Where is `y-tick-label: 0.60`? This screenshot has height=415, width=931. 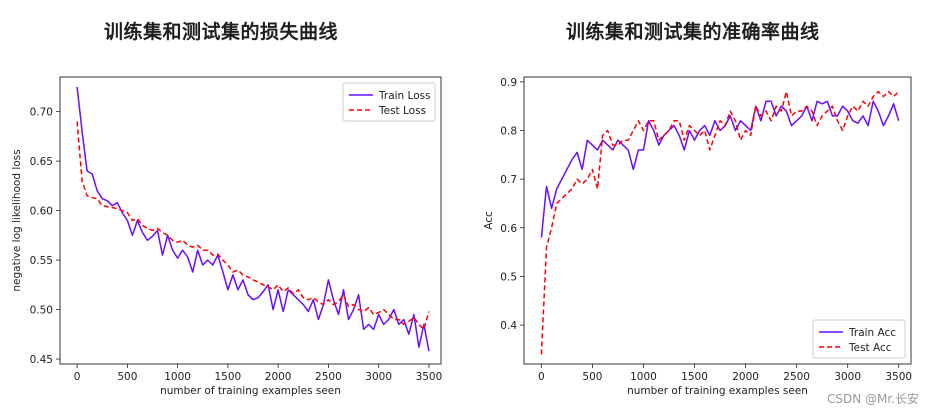 y-tick-label: 0.60 is located at coordinates (41, 212).